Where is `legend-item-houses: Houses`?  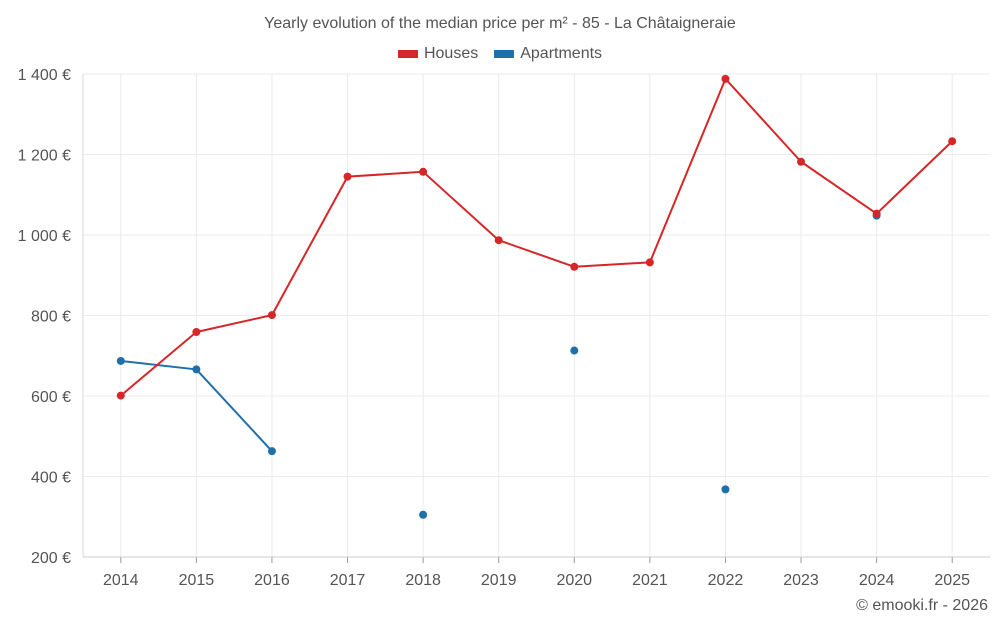 legend-item-houses: Houses is located at coordinates (438, 54).